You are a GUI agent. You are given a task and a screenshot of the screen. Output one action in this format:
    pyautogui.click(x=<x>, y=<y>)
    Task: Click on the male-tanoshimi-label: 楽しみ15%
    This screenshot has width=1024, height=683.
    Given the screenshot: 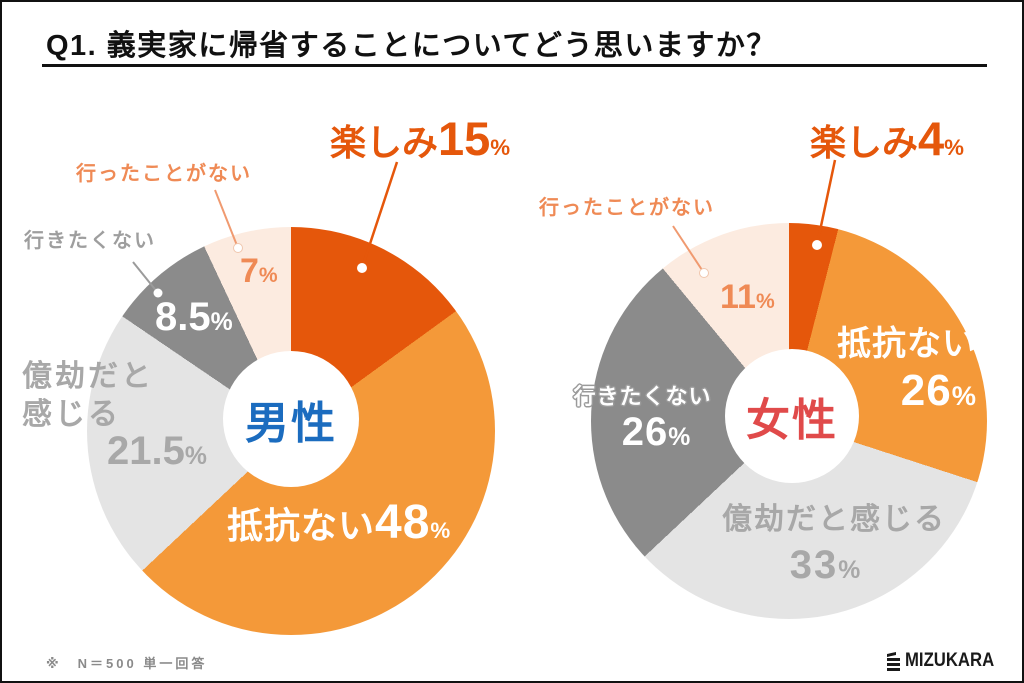 What is the action you would take?
    pyautogui.click(x=420, y=139)
    